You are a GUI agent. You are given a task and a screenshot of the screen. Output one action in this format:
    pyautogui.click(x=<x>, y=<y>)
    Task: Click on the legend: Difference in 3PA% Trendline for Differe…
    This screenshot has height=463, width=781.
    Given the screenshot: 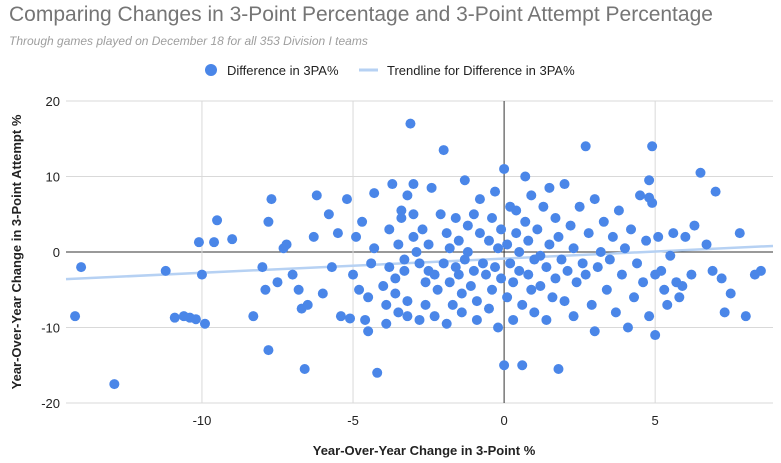 What is the action you would take?
    pyautogui.click(x=390, y=70)
    